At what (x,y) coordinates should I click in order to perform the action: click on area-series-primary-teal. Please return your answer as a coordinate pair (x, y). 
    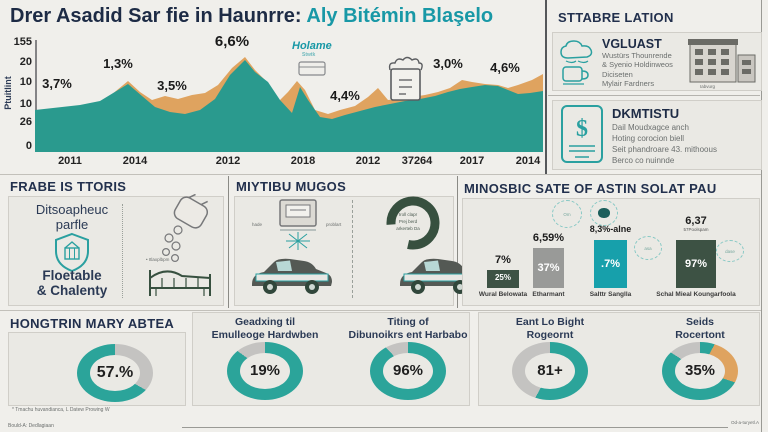
    Looking at the image, I should click on (289, 106).